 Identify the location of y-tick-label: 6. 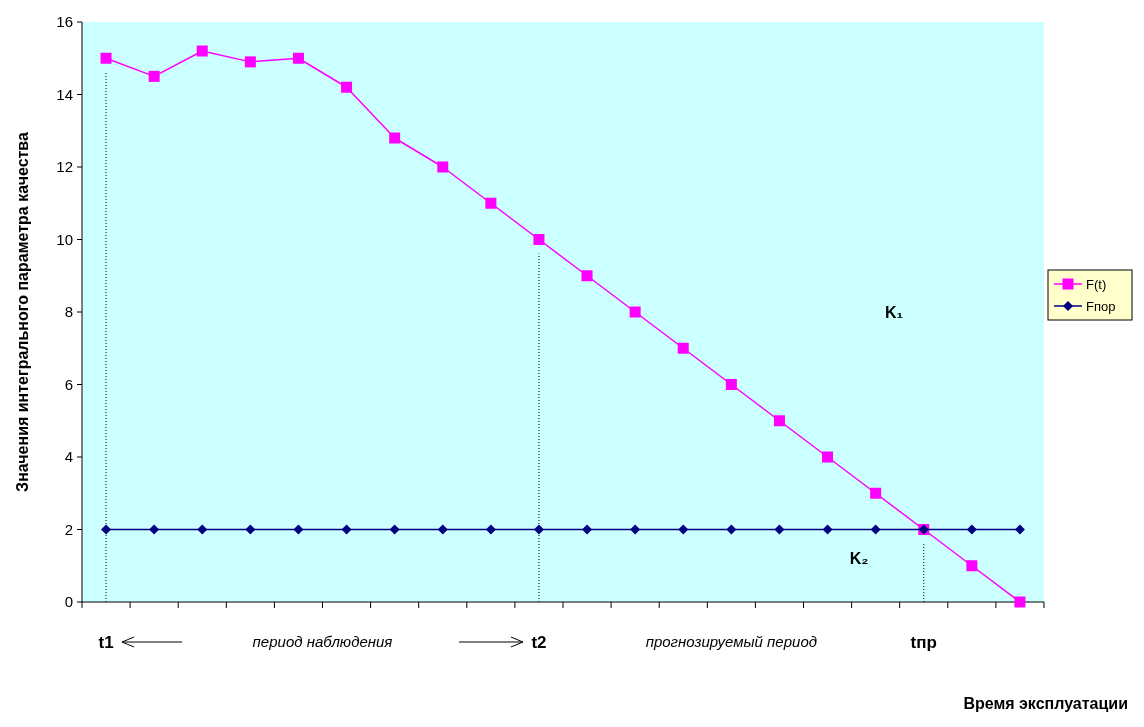
(68, 384).